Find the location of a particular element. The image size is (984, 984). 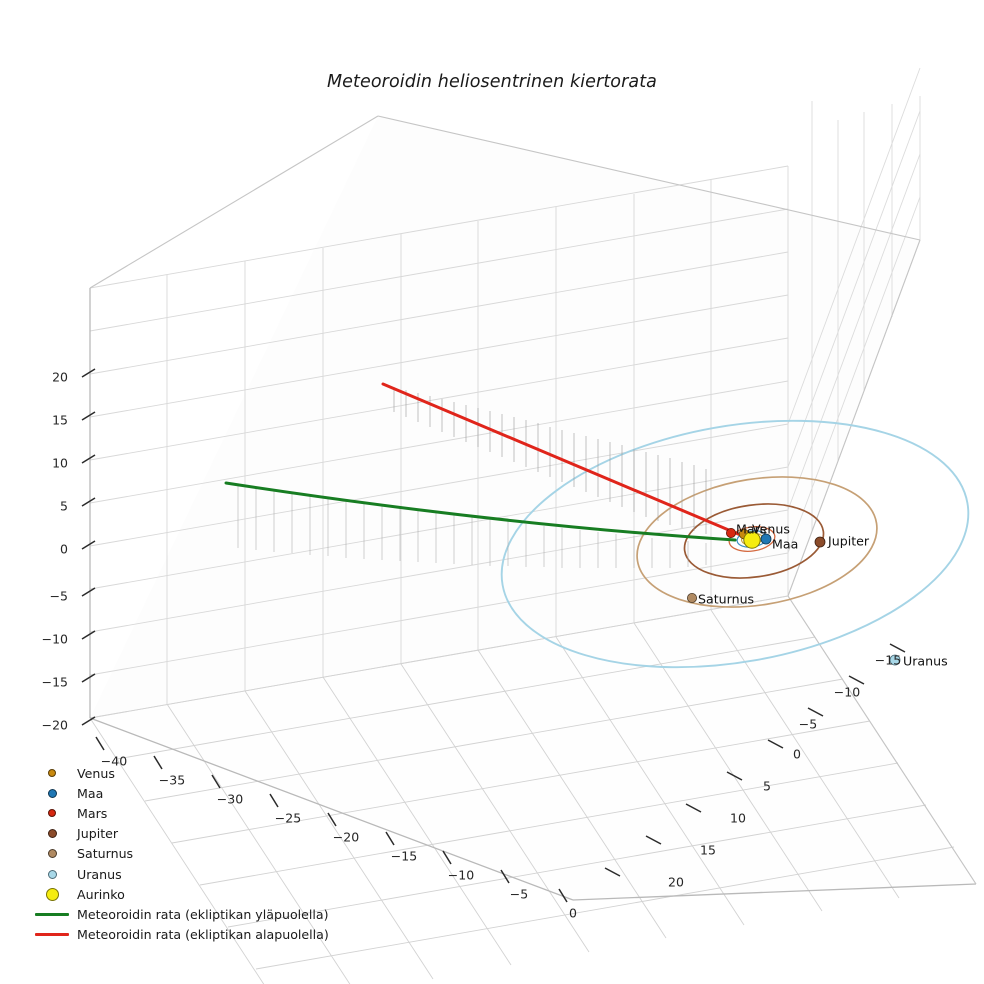

jupiter-marker-icon is located at coordinates (52, 834).